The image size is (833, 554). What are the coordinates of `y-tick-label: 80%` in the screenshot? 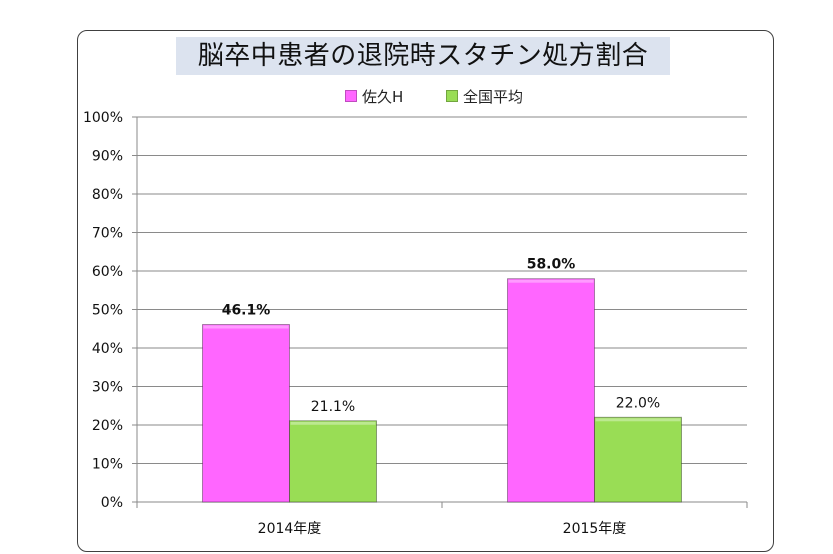 It's located at (107, 195).